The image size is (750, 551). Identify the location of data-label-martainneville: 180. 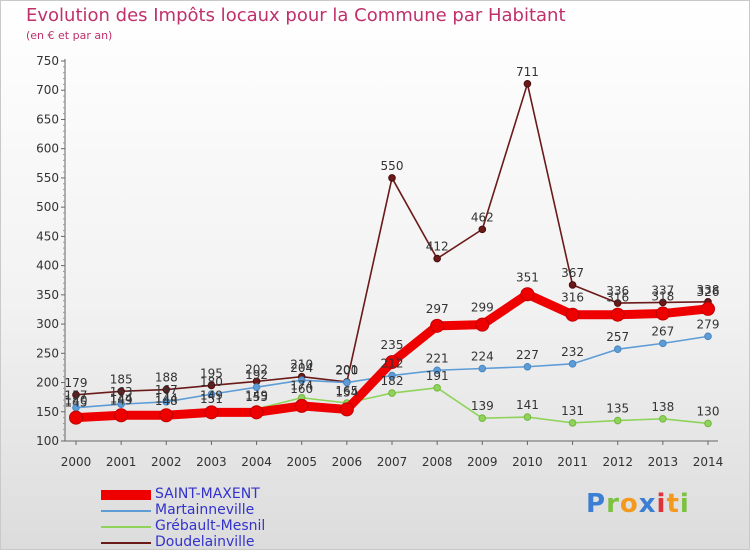
(211, 382).